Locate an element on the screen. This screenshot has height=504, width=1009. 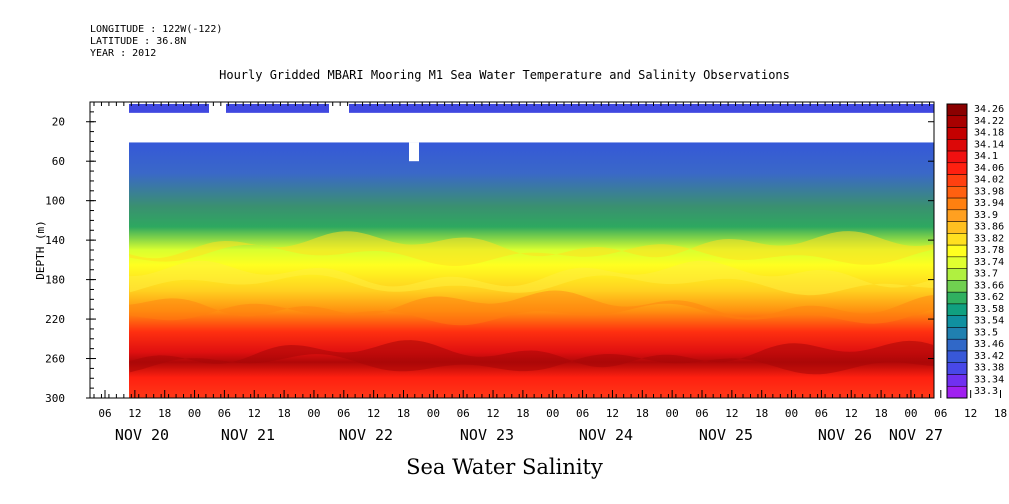
colorbar-label: 34.18 is located at coordinates (989, 133).